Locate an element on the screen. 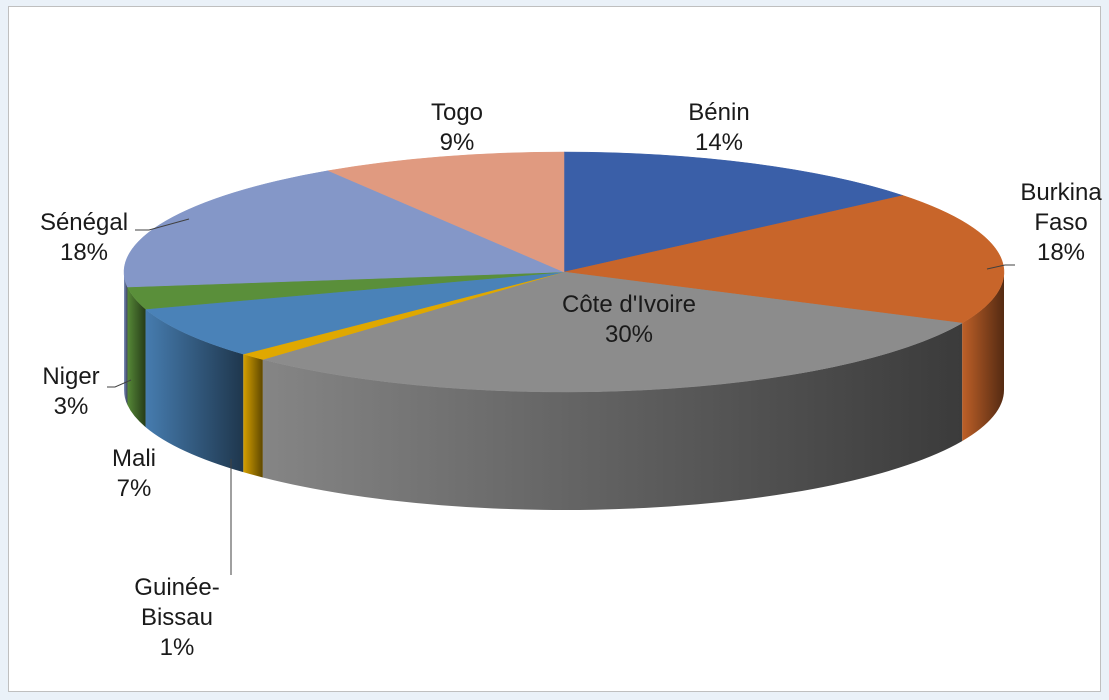 The image size is (1109, 700). slice-name-burkina-faso: Faso is located at coordinates (1060, 222).